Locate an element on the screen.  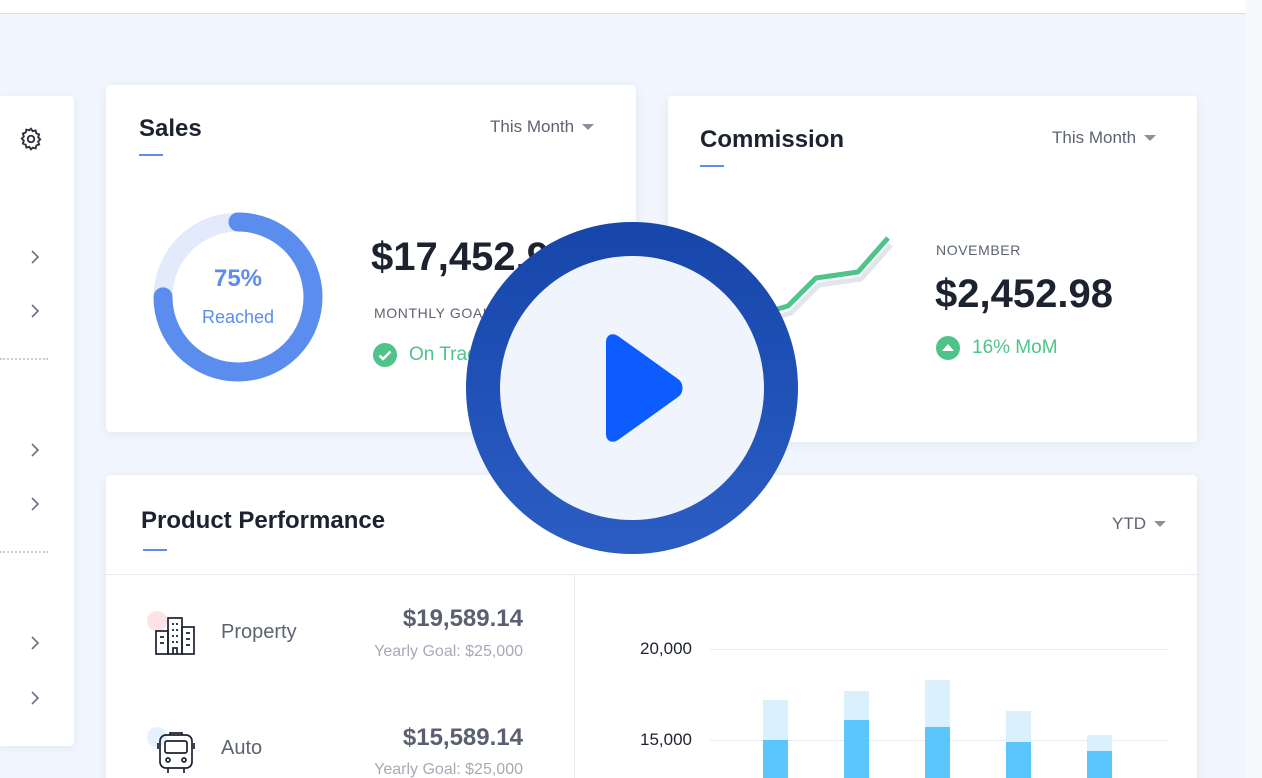
product-amount: $15,589.14 is located at coordinates (462, 737).